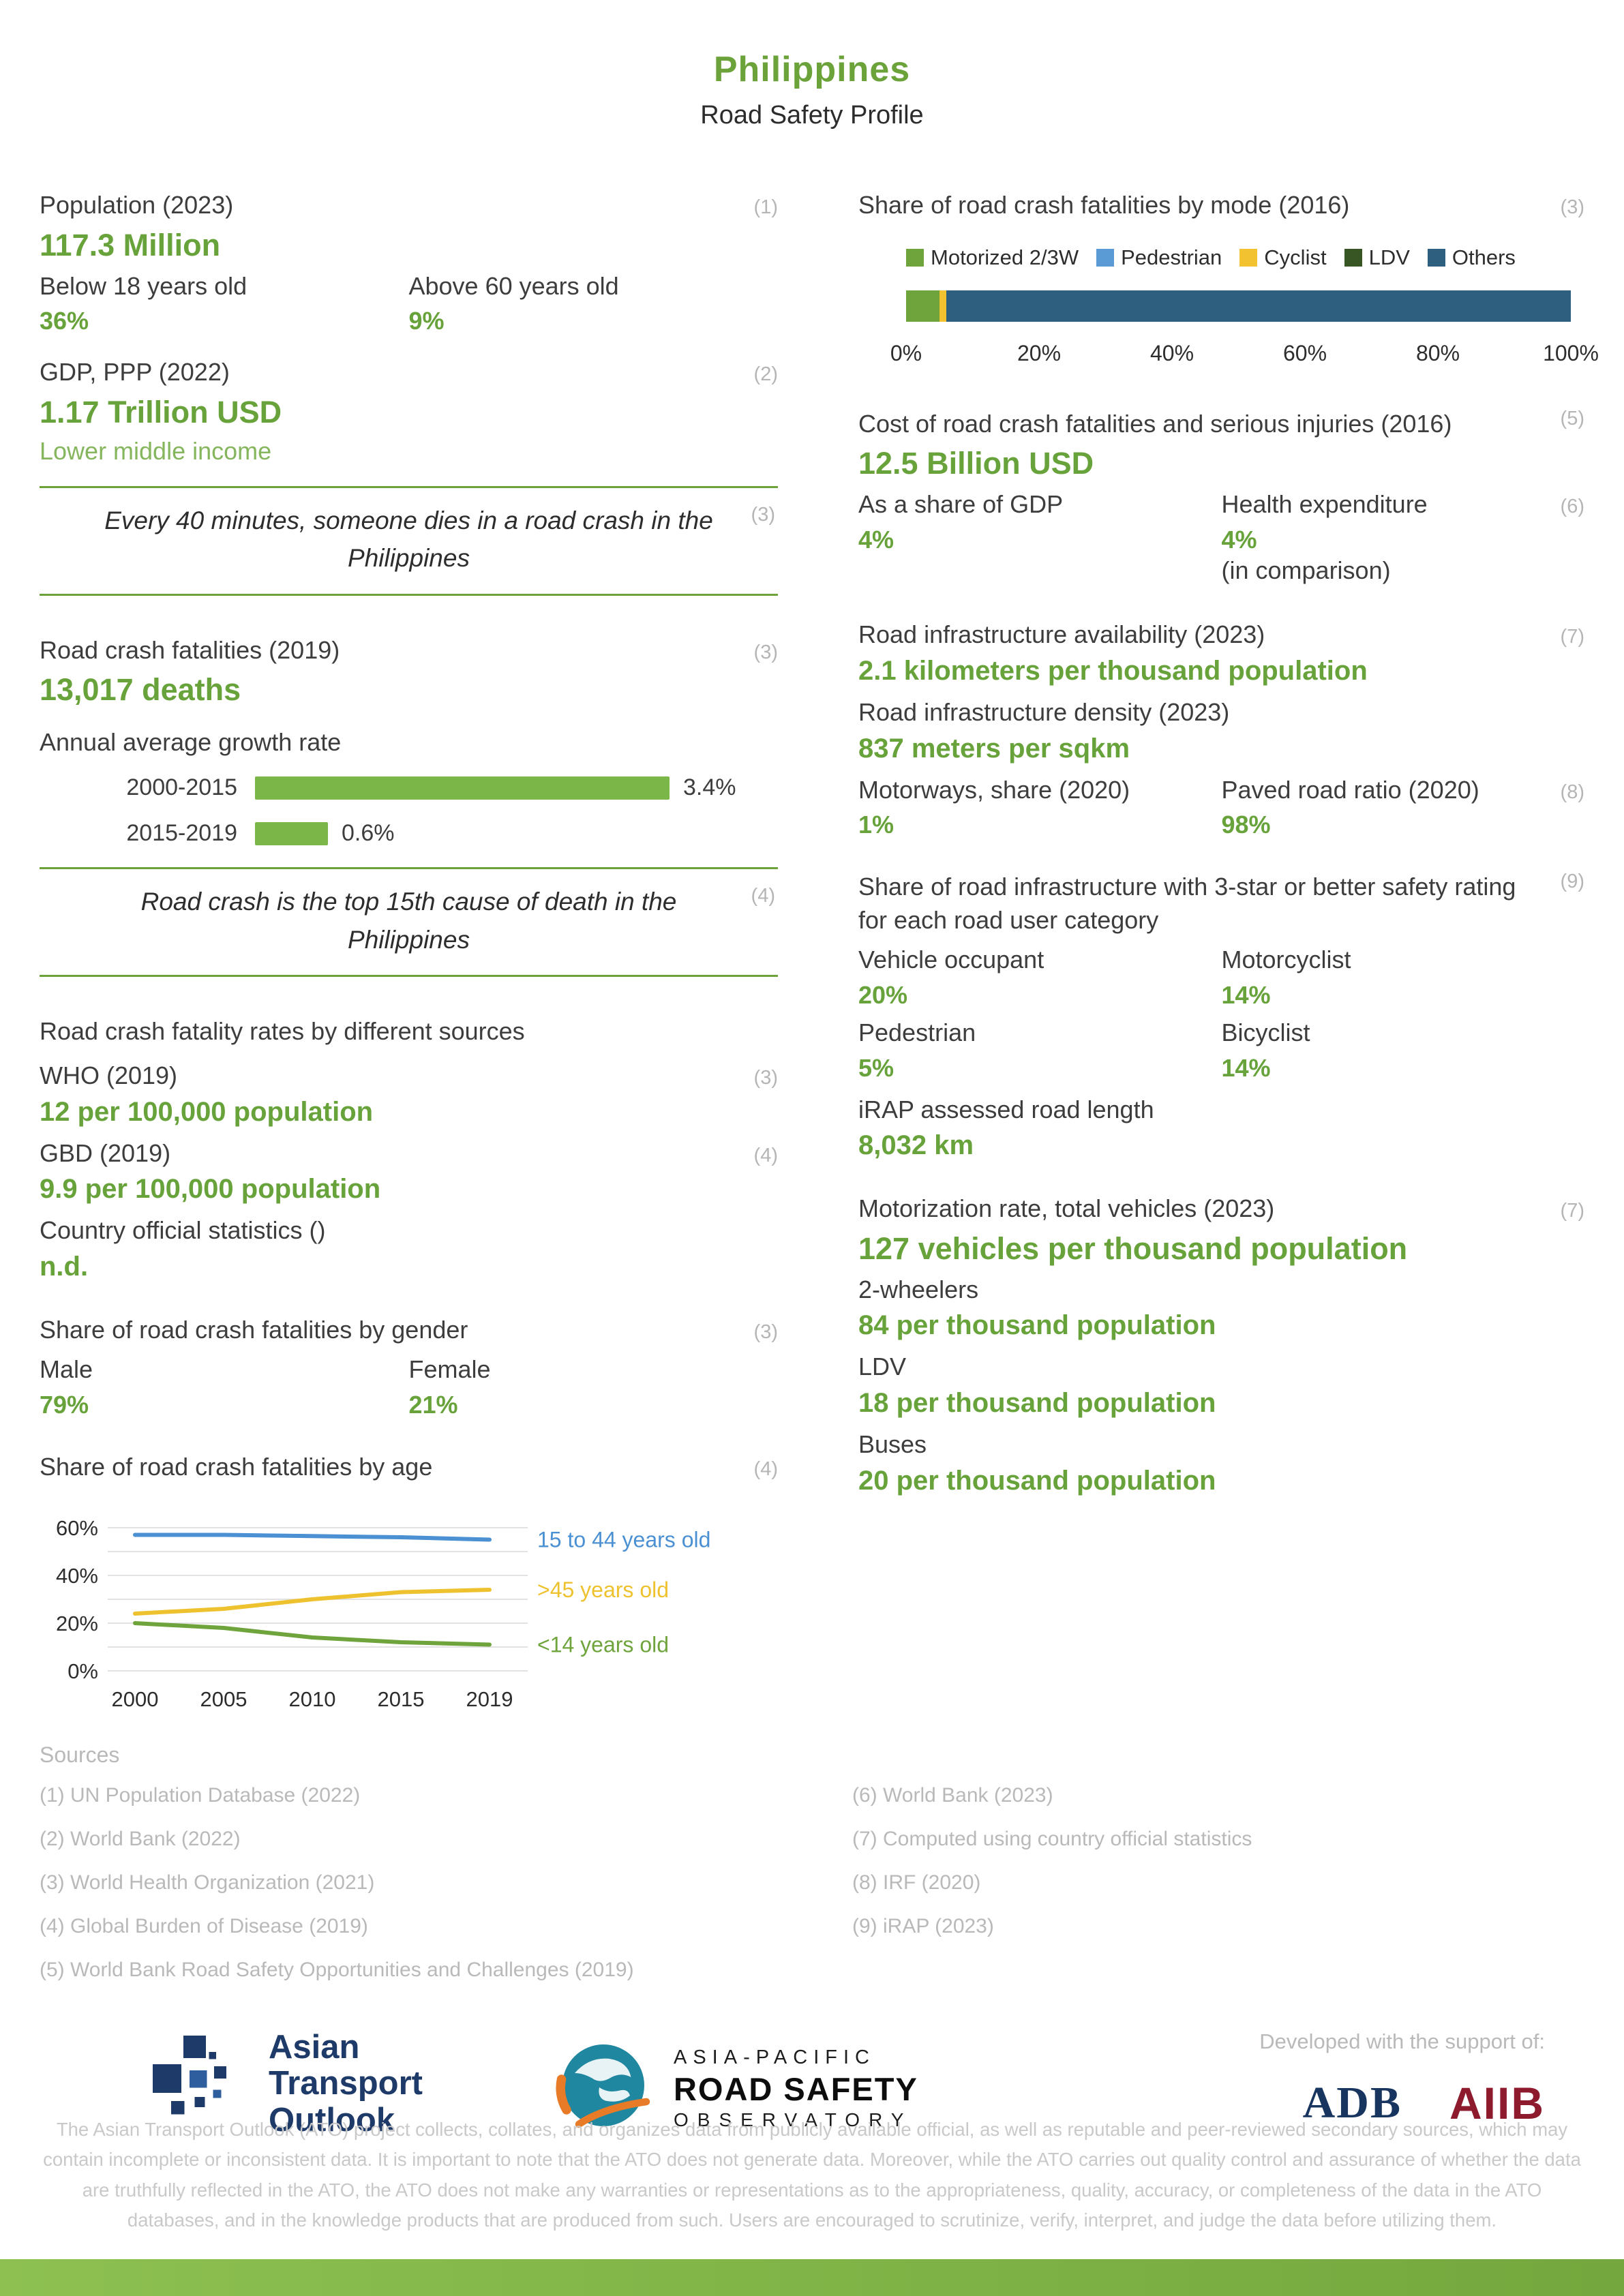 This screenshot has height=2296, width=1624. What do you see at coordinates (892, 1444) in the screenshot?
I see `buses-label: Buses` at bounding box center [892, 1444].